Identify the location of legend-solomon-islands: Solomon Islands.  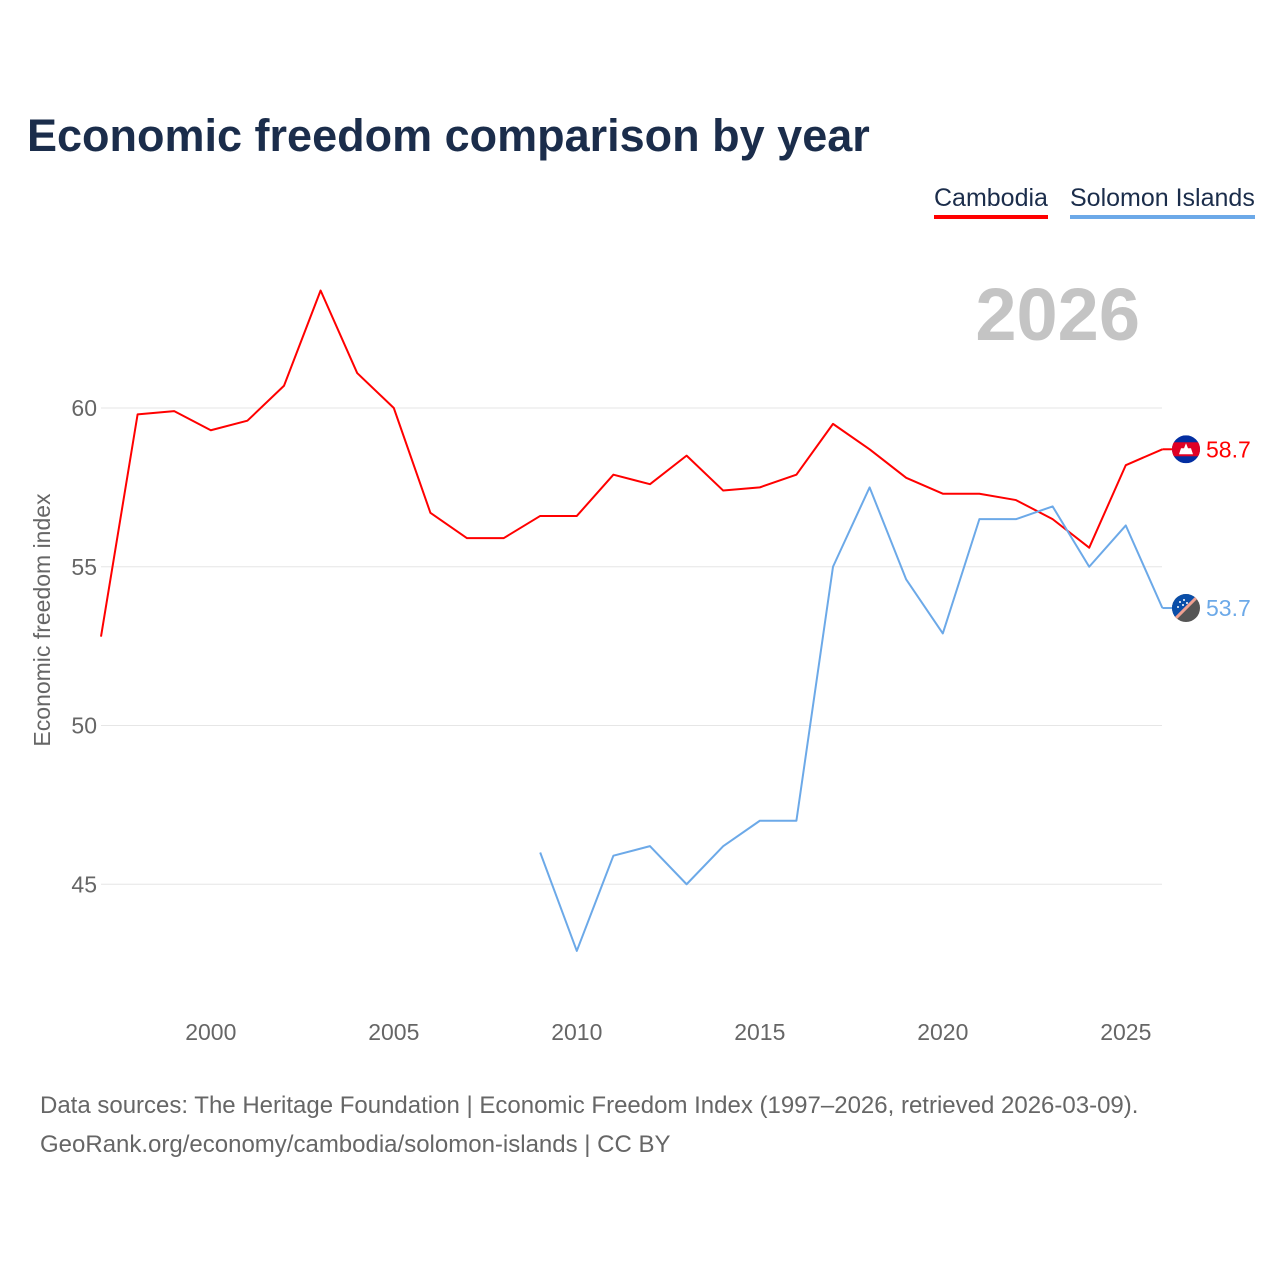
(1162, 201).